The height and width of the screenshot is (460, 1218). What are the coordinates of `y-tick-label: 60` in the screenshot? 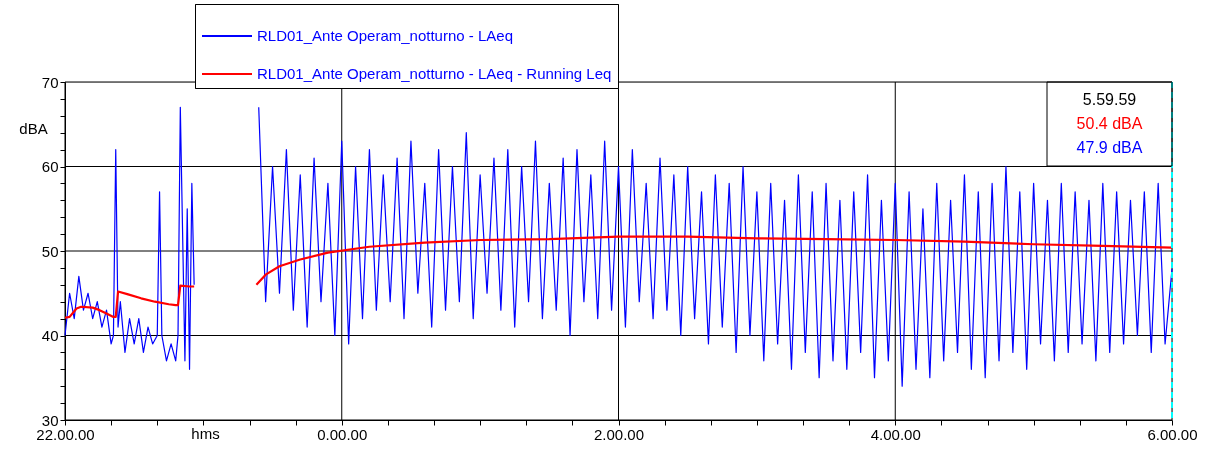 It's located at (50, 166).